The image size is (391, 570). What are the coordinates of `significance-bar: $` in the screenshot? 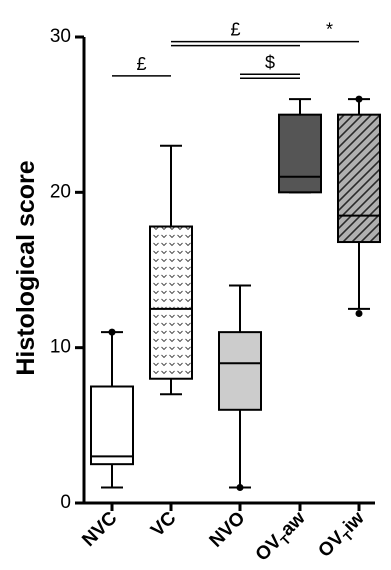 It's located at (270, 66).